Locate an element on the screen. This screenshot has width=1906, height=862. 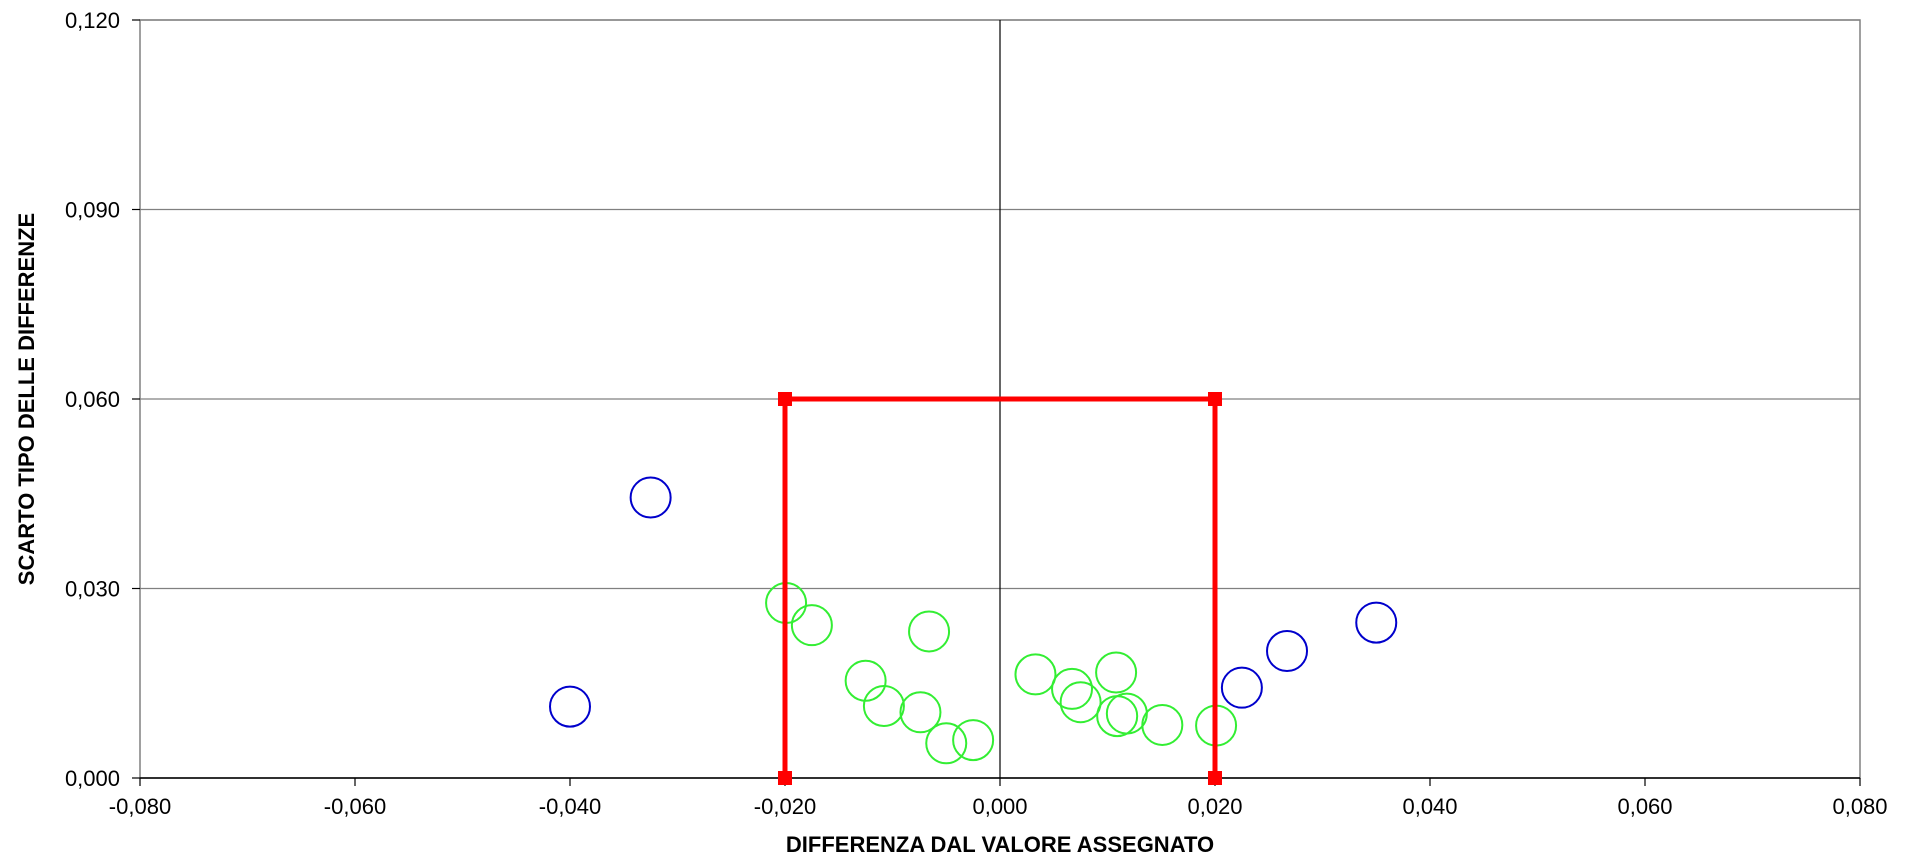
limit-box-line is located at coordinates (1000, 587).